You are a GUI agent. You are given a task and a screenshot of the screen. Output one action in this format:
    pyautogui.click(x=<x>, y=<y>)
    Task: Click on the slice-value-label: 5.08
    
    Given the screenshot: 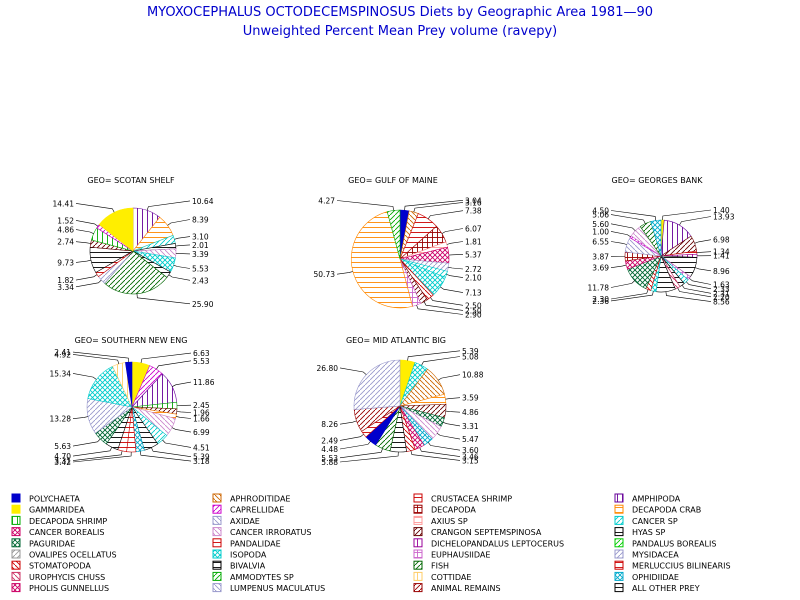 What is the action you would take?
    pyautogui.click(x=470, y=357)
    